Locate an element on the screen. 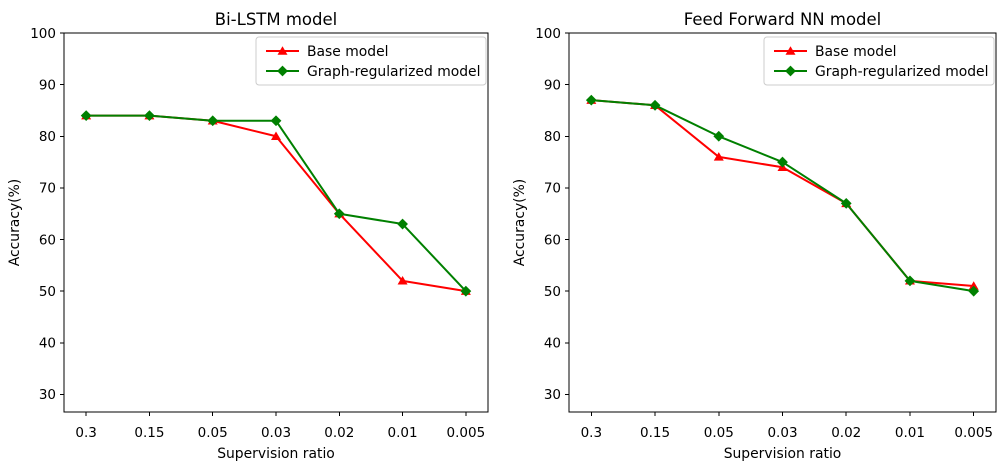  series-line-graph-regularized-model is located at coordinates (276, 203).